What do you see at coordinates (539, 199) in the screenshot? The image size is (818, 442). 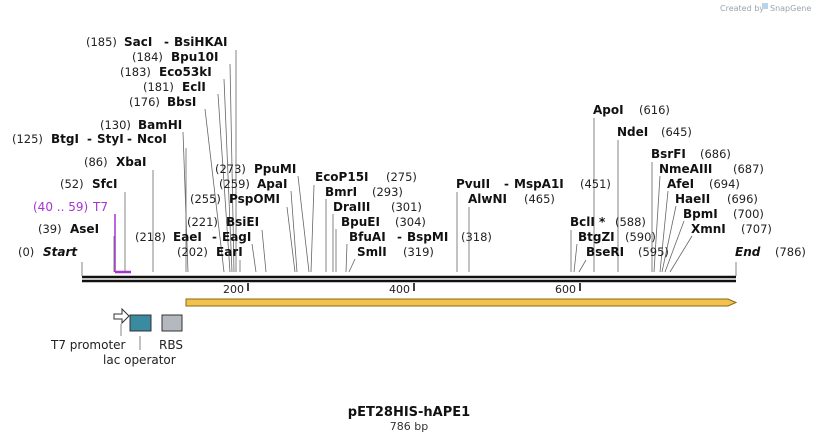 I see `site-pos: (465)` at bounding box center [539, 199].